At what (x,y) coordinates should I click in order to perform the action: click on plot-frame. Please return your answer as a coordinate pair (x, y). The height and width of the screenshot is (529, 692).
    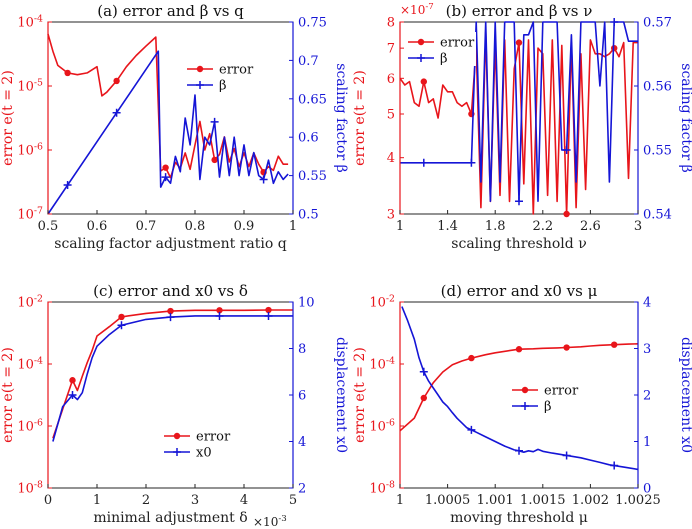
    Looking at the image, I should click on (170, 395).